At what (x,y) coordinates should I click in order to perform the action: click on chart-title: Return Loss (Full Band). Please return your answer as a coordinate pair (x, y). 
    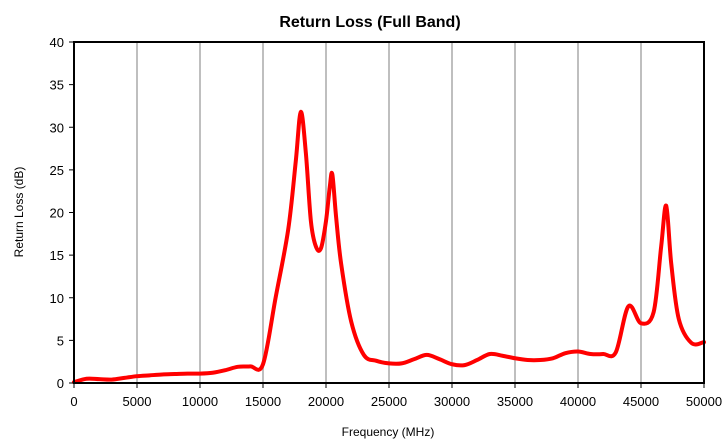
    Looking at the image, I should click on (369, 22).